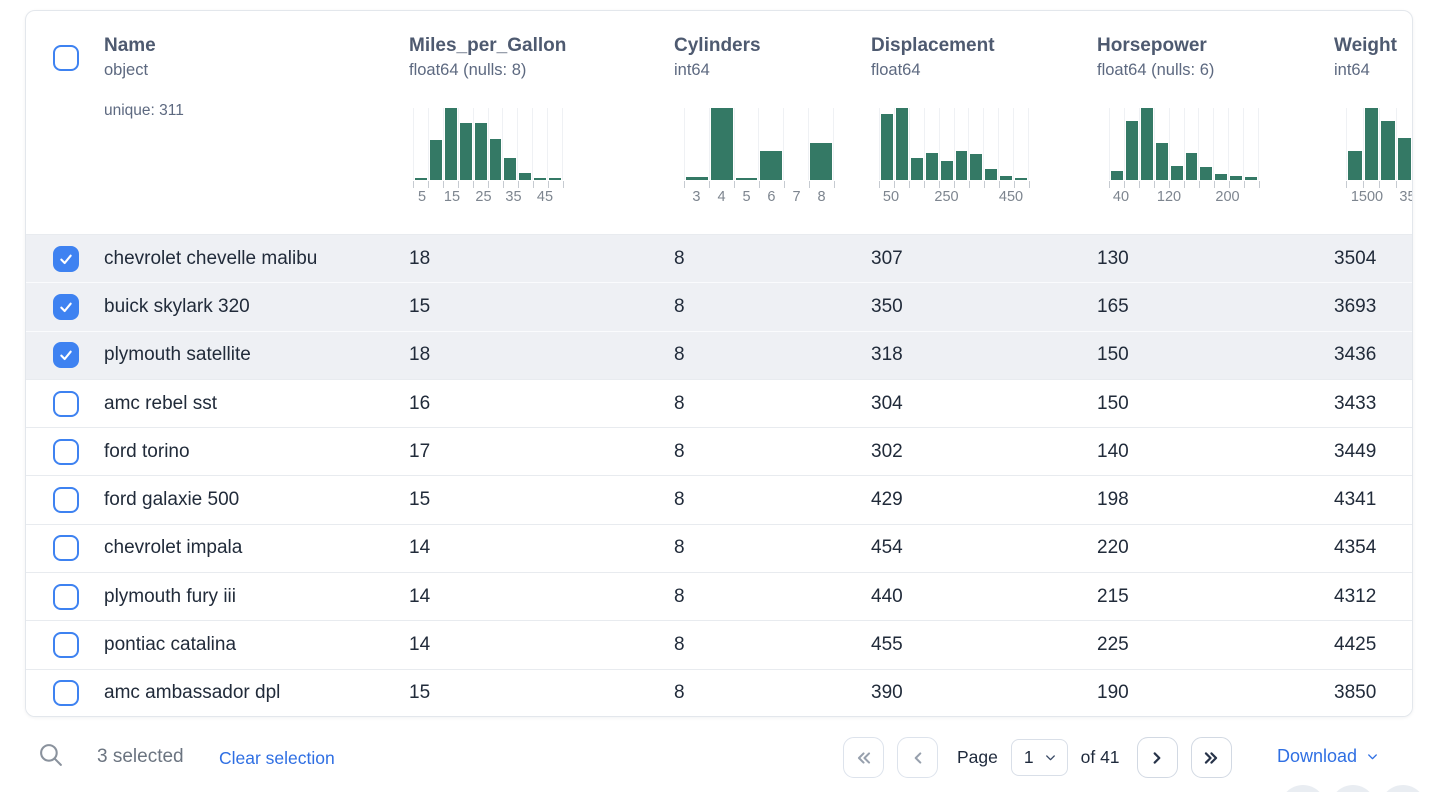 The height and width of the screenshot is (792, 1436). I want to click on cell-weight: 4312, so click(1355, 596).